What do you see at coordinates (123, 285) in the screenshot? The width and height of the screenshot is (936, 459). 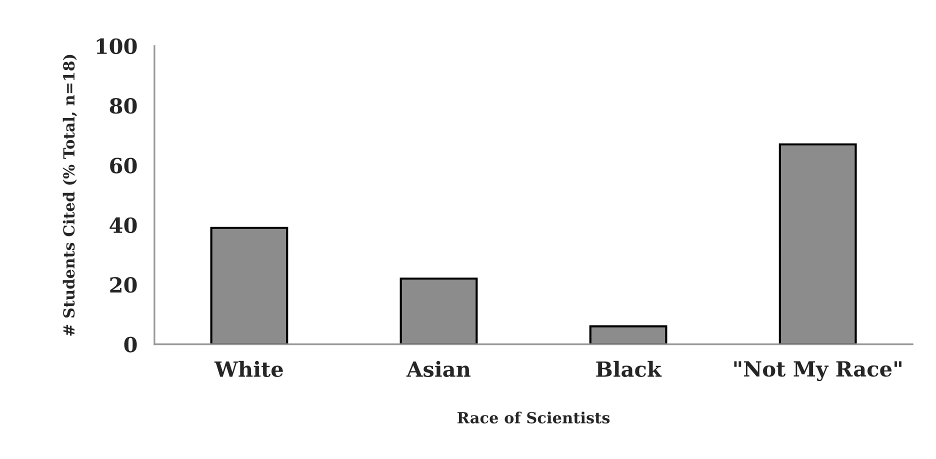 I see `y-tick-label: 20` at bounding box center [123, 285].